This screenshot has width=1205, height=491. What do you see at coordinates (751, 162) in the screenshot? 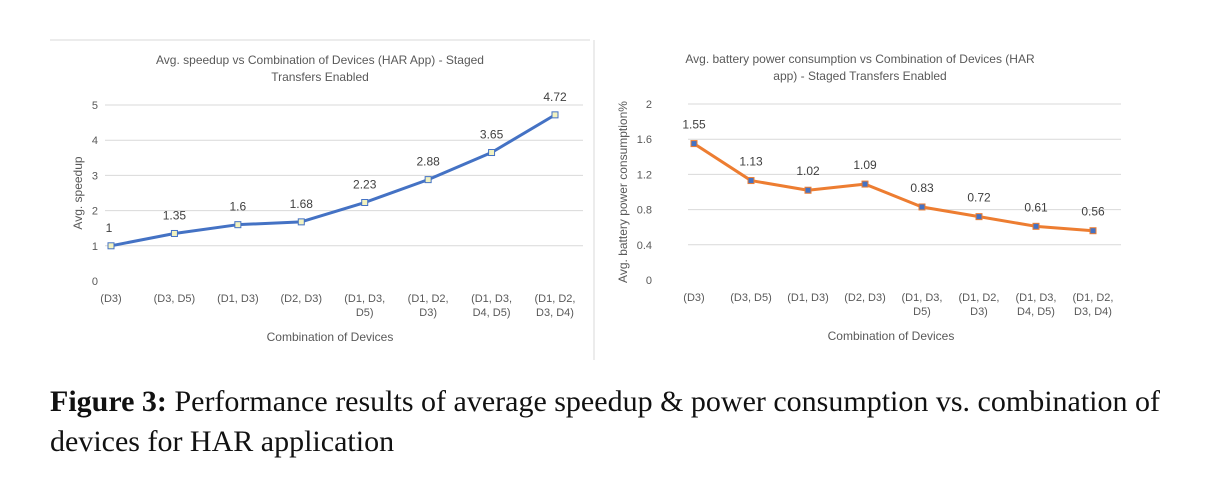
I see `data-label: 1.13` at bounding box center [751, 162].